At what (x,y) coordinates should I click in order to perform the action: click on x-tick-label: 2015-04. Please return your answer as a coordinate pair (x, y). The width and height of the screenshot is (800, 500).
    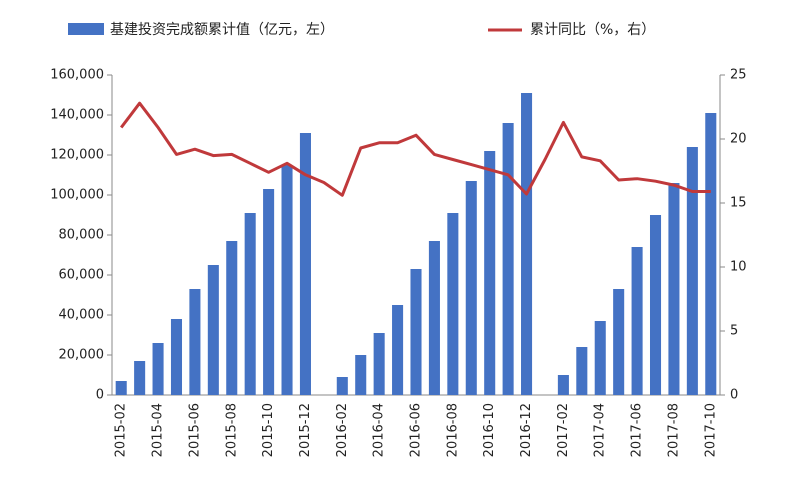
    Looking at the image, I should click on (158, 430).